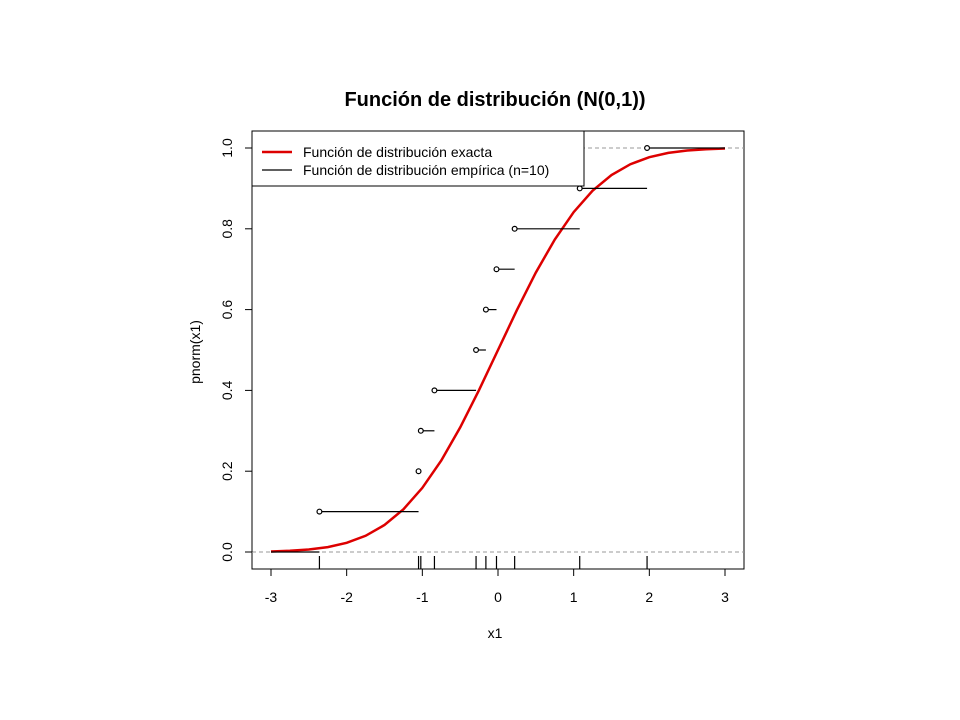 The width and height of the screenshot is (960, 720). I want to click on legend-box, so click(418, 158).